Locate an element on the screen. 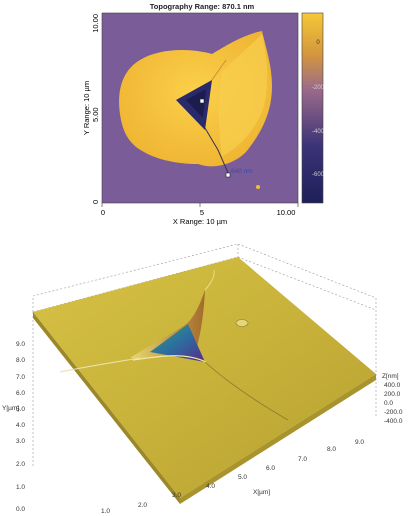  z-tick-label: 200.0 is located at coordinates (392, 394).